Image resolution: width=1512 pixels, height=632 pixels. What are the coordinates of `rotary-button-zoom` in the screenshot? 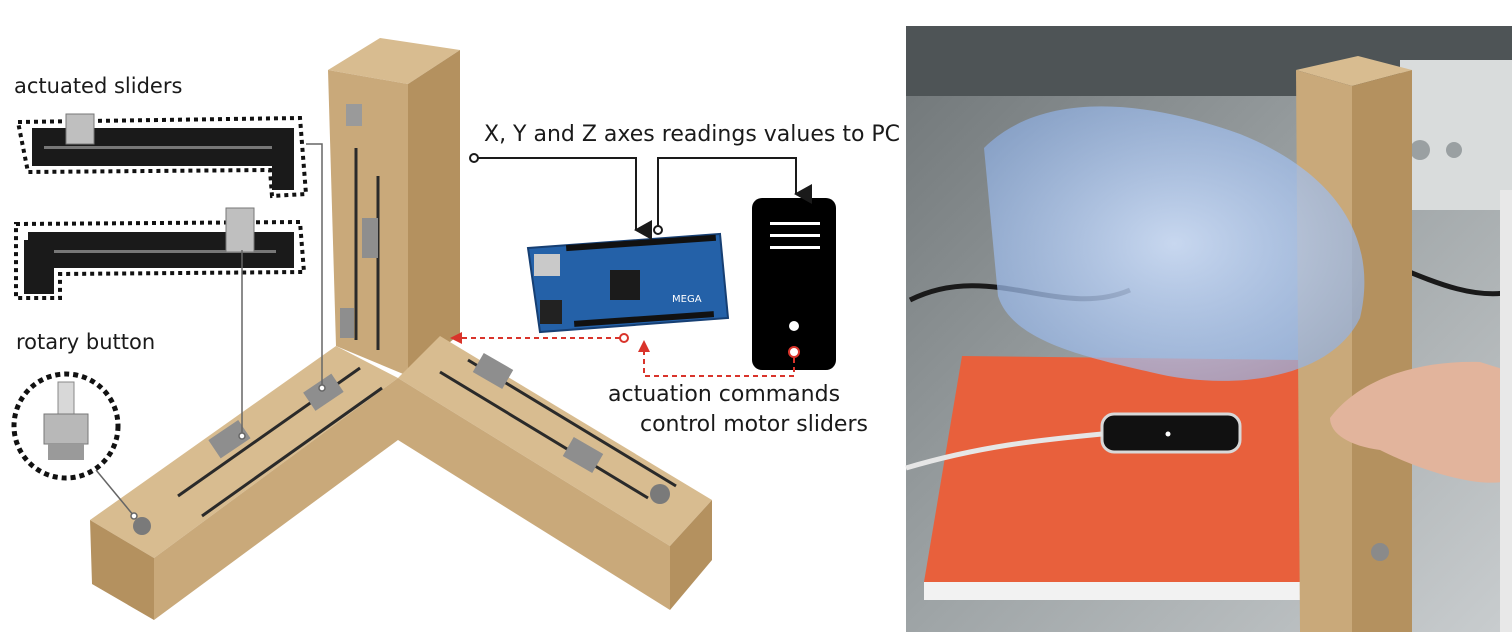 It's located at (66, 426).